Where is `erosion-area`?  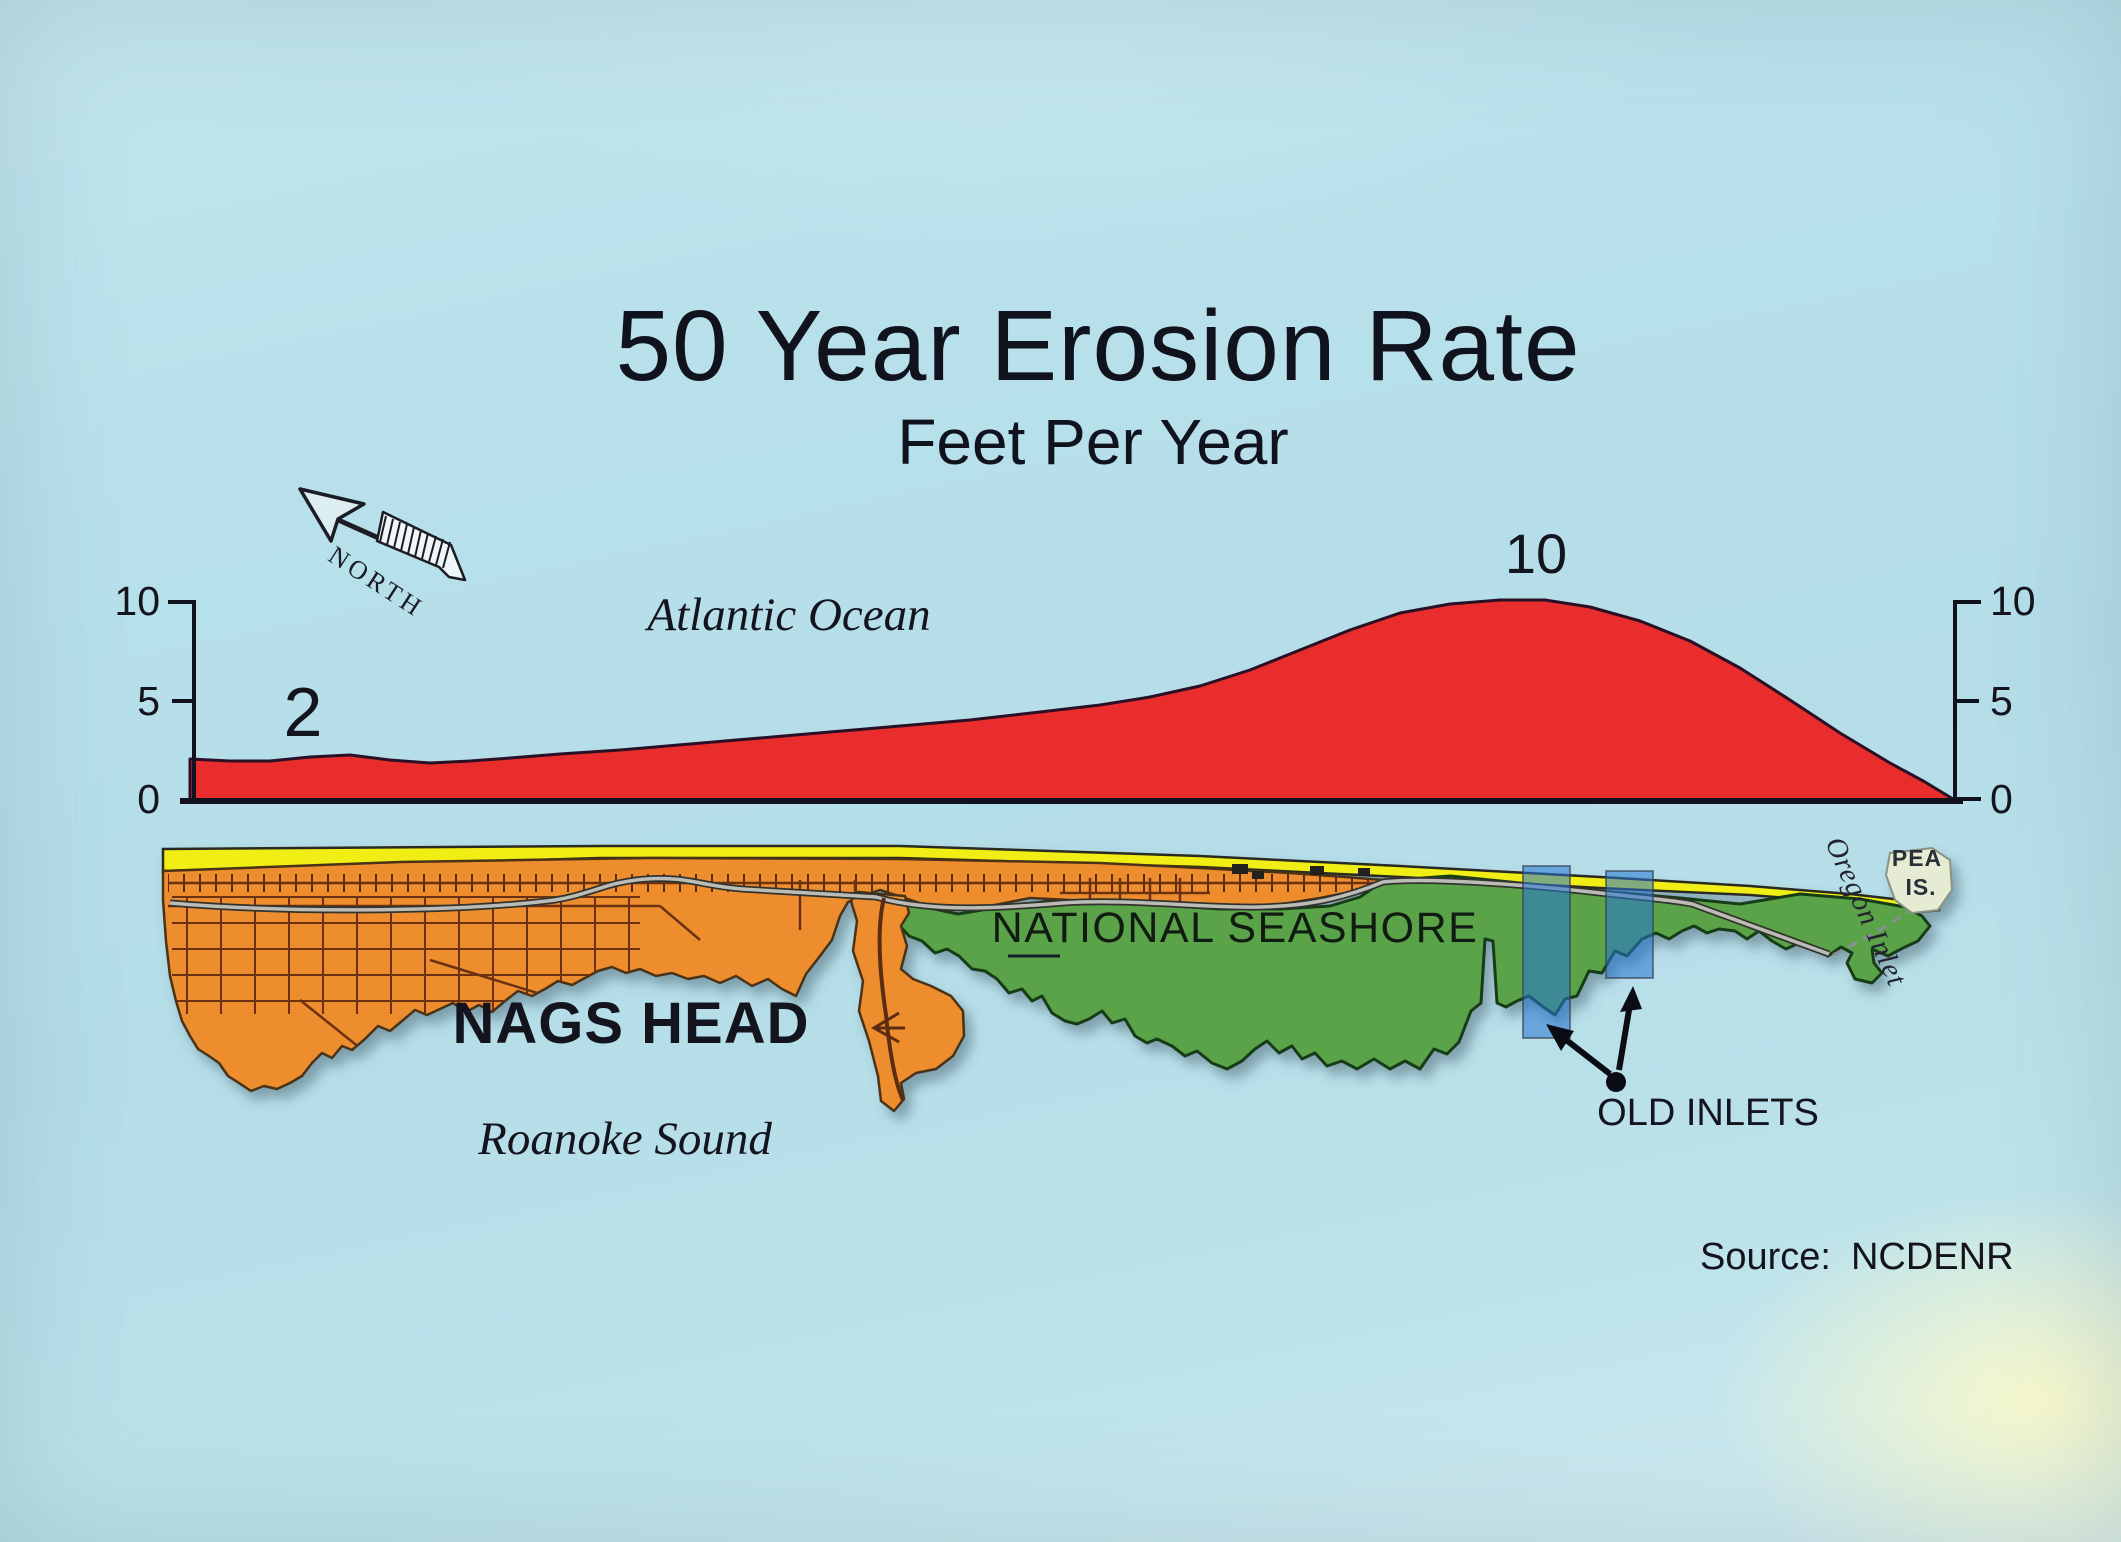
erosion-area is located at coordinates (1071, 700).